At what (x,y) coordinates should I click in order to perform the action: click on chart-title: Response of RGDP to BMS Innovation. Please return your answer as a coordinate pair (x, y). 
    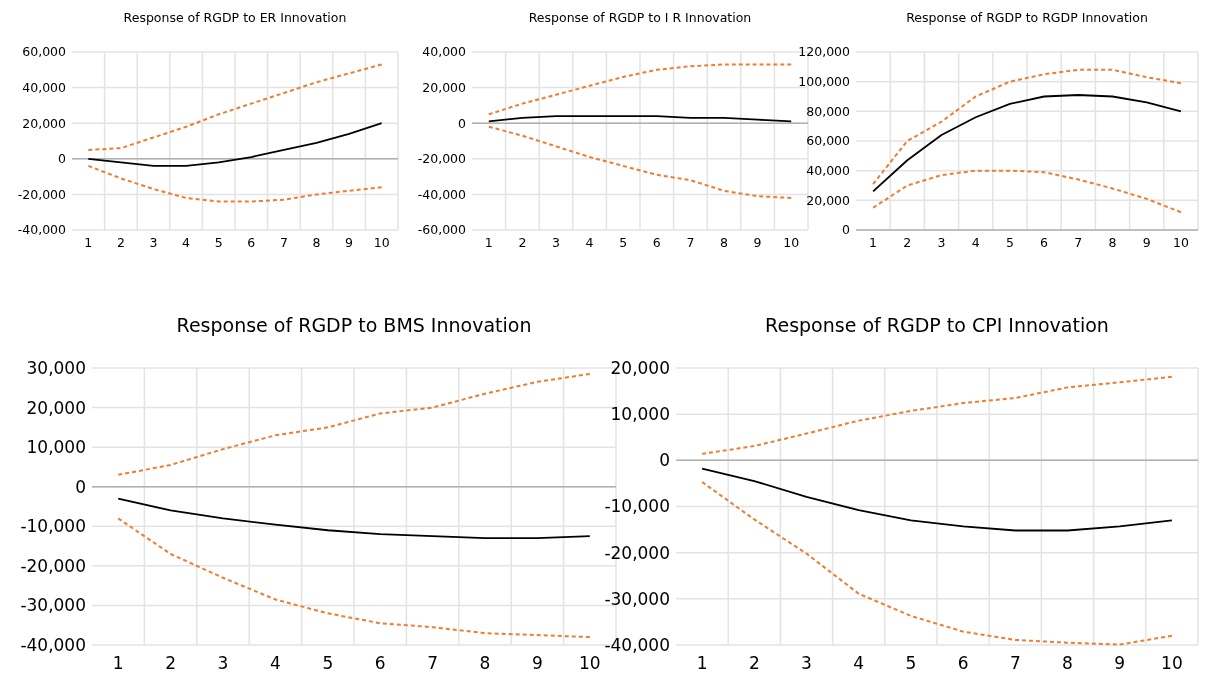
    Looking at the image, I should click on (354, 325).